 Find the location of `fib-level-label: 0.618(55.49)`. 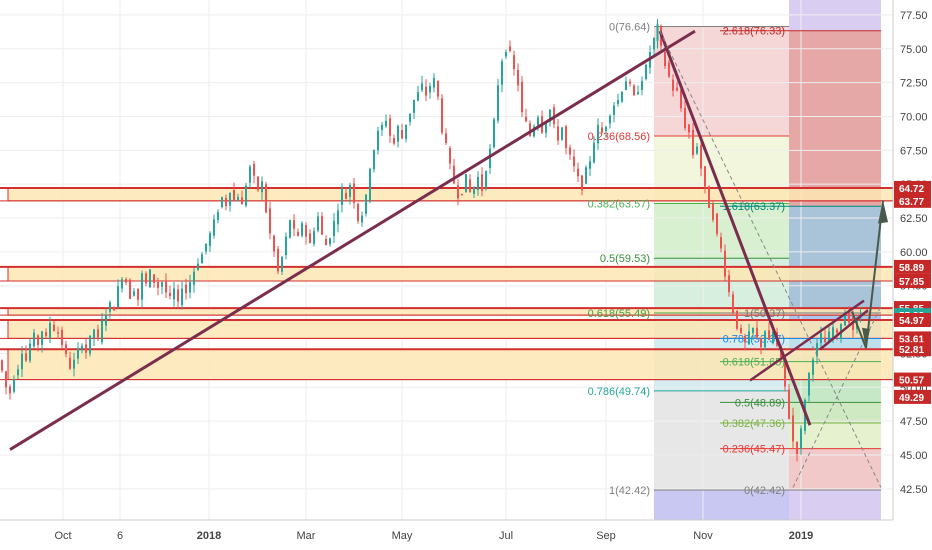

fib-level-label: 0.618(55.49) is located at coordinates (619, 314).